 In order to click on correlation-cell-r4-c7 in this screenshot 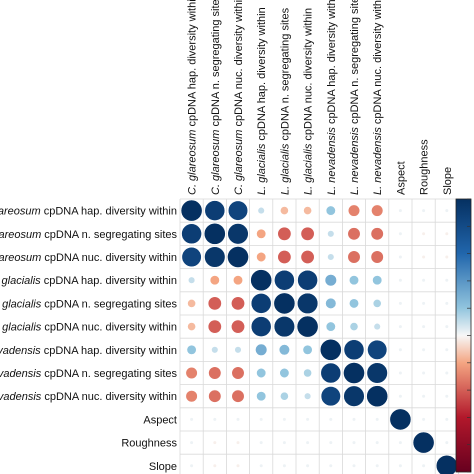, I will do `click(354, 303)`.